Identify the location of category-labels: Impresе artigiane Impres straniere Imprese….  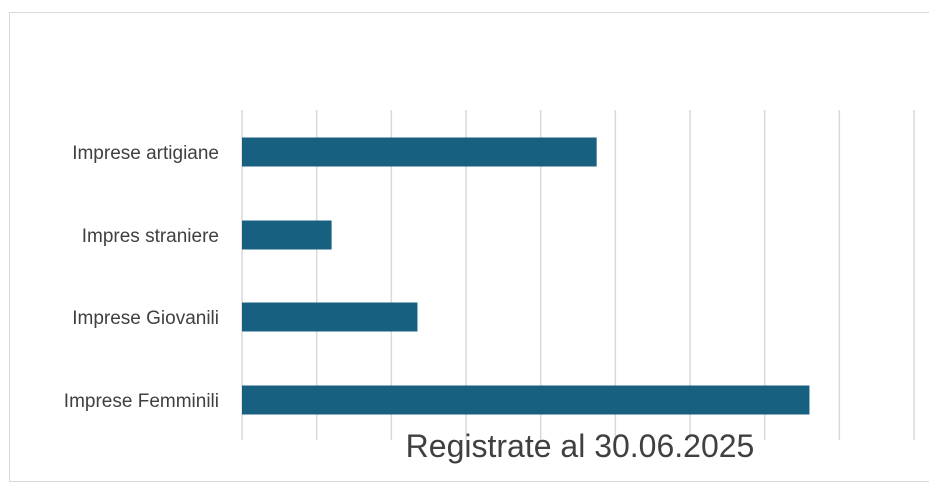
(141, 277).